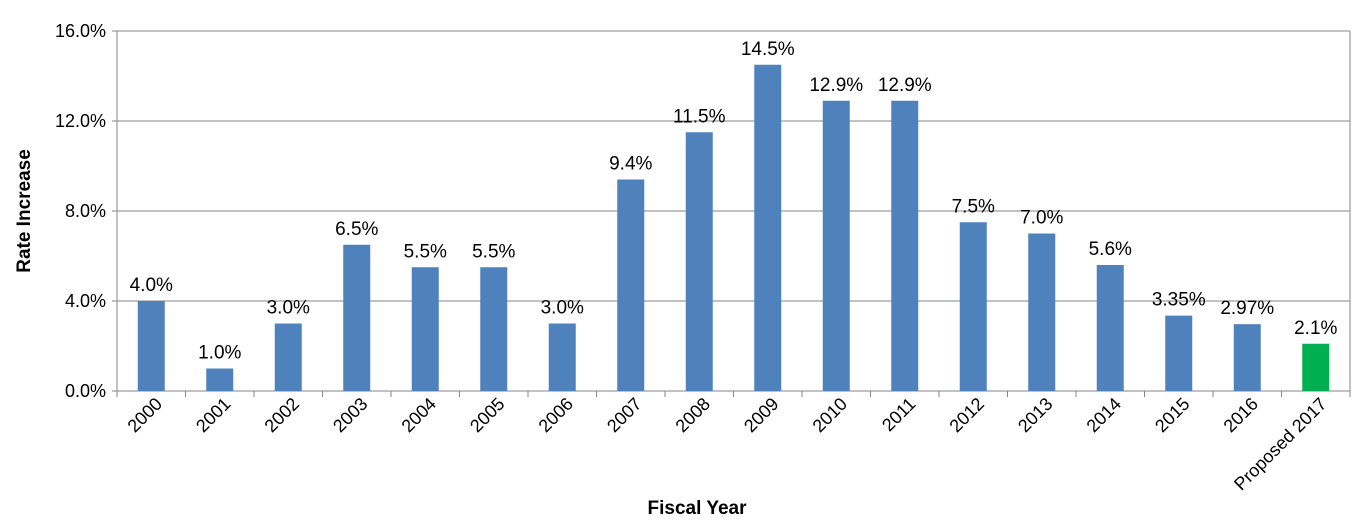 This screenshot has width=1372, height=528. I want to click on bar-2012, so click(973, 306).